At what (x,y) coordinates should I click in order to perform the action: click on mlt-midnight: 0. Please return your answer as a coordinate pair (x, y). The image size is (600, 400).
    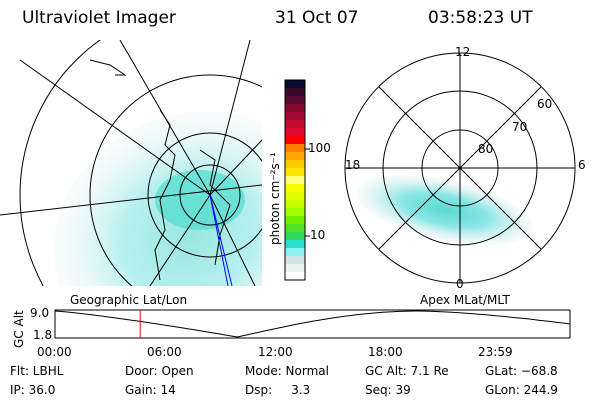
    Looking at the image, I should click on (460, 284).